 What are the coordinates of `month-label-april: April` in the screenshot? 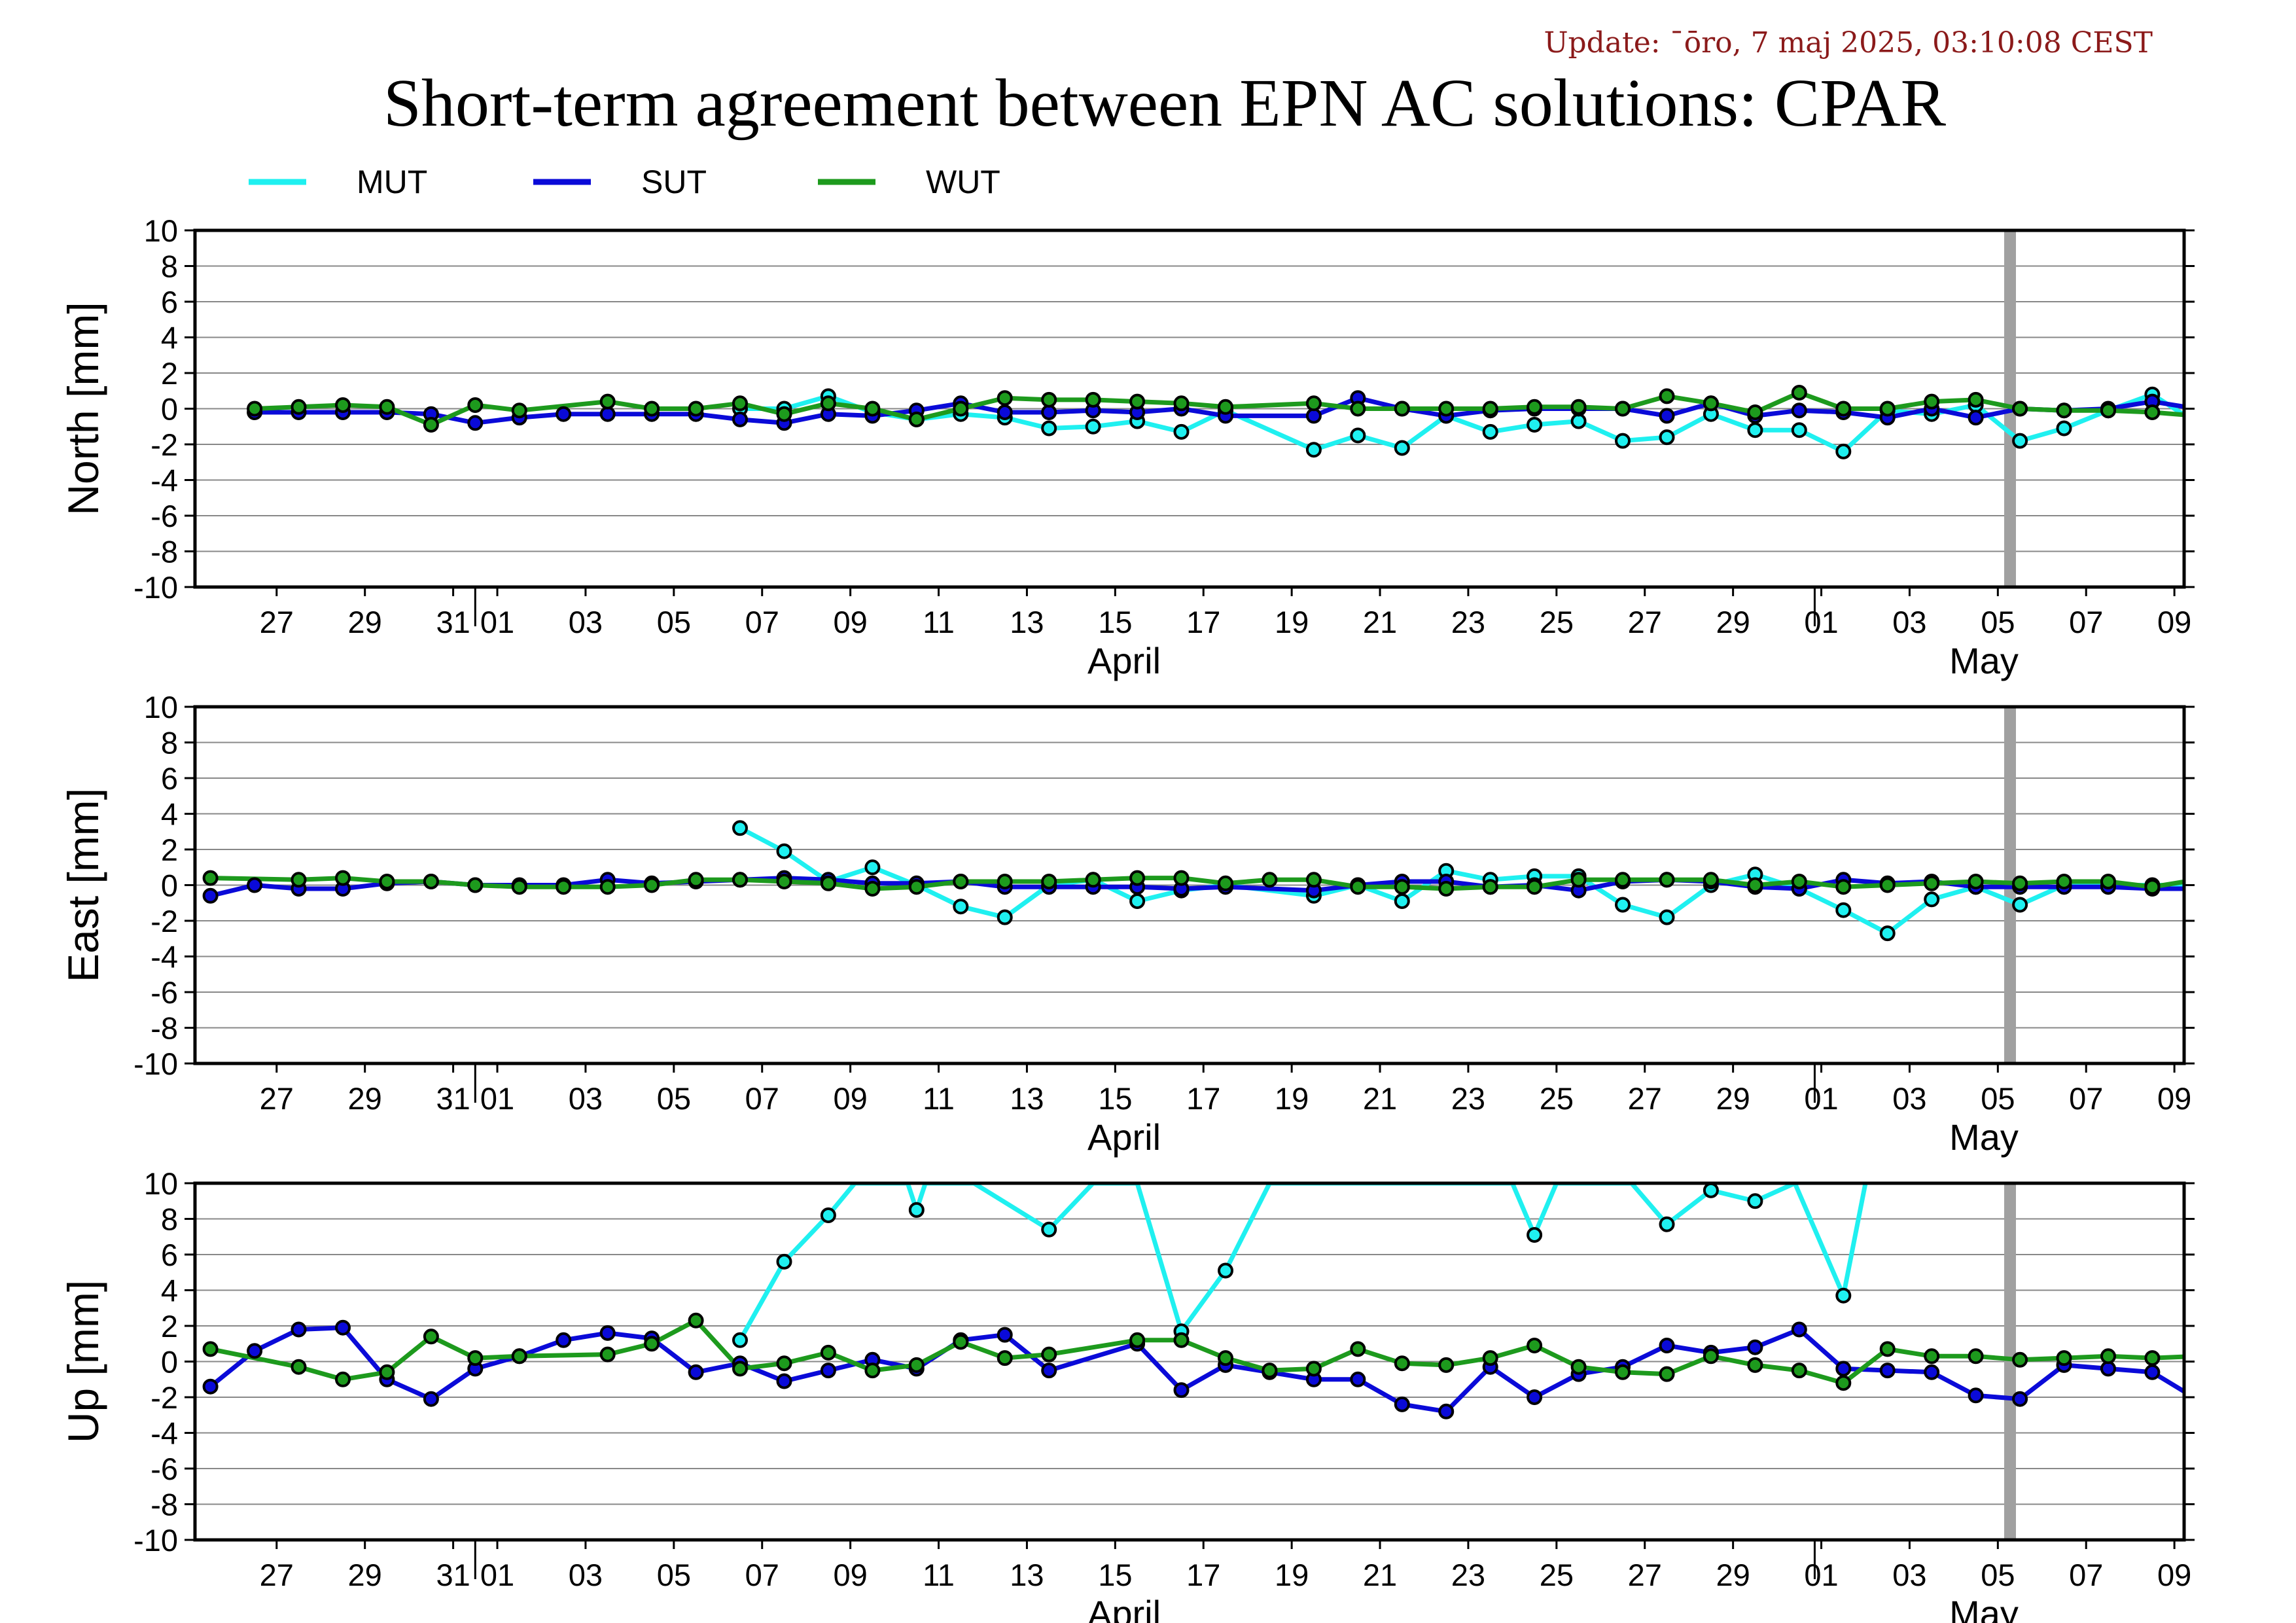 It's located at (1124, 660).